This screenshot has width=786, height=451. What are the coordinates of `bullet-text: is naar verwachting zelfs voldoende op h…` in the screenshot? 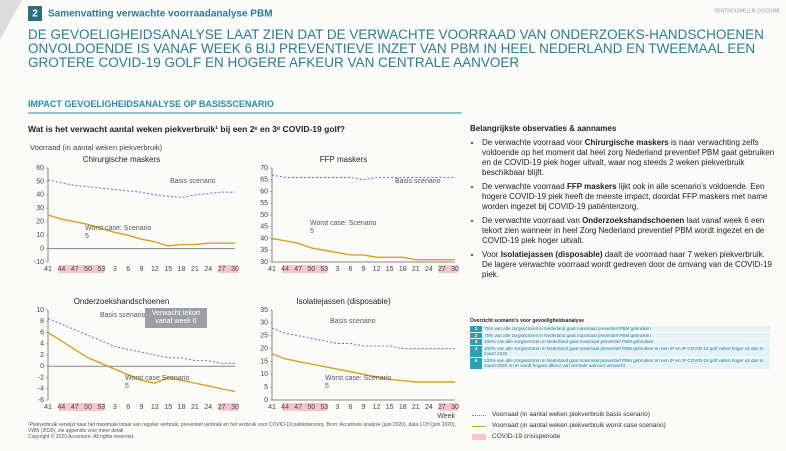 It's located at (628, 157).